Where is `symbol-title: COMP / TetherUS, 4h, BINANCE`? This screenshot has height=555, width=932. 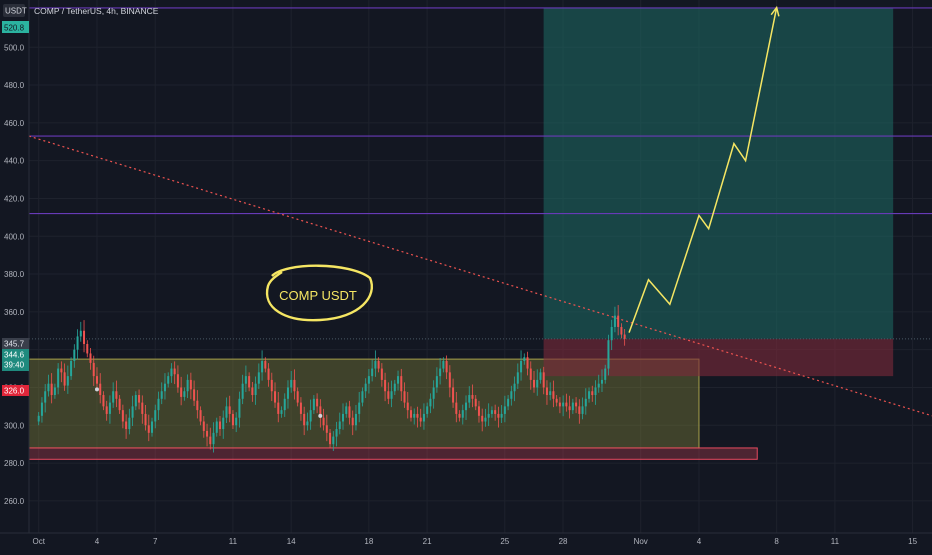
symbol-title: COMP / TetherUS, 4h, BINANCE is located at coordinates (96, 11).